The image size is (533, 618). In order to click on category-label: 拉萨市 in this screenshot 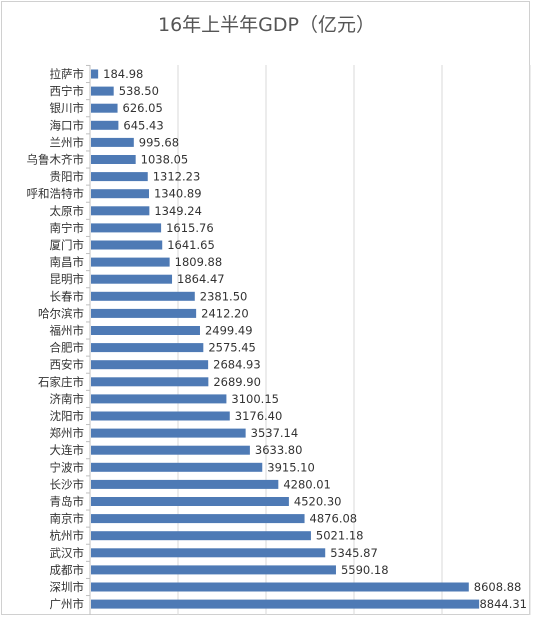, I will do `click(67, 74)`.